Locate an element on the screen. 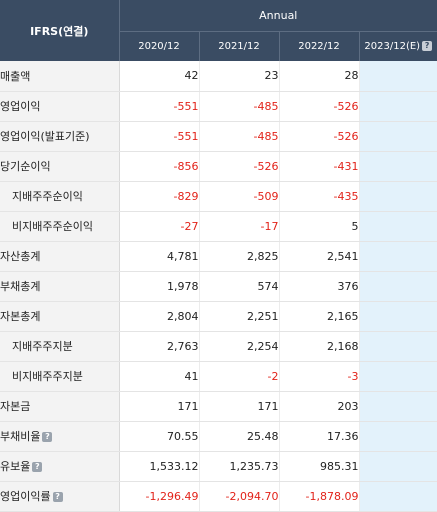 This screenshot has height=512, width=437. table-row: 부채총계 1,978 574 376 is located at coordinates (218, 286).